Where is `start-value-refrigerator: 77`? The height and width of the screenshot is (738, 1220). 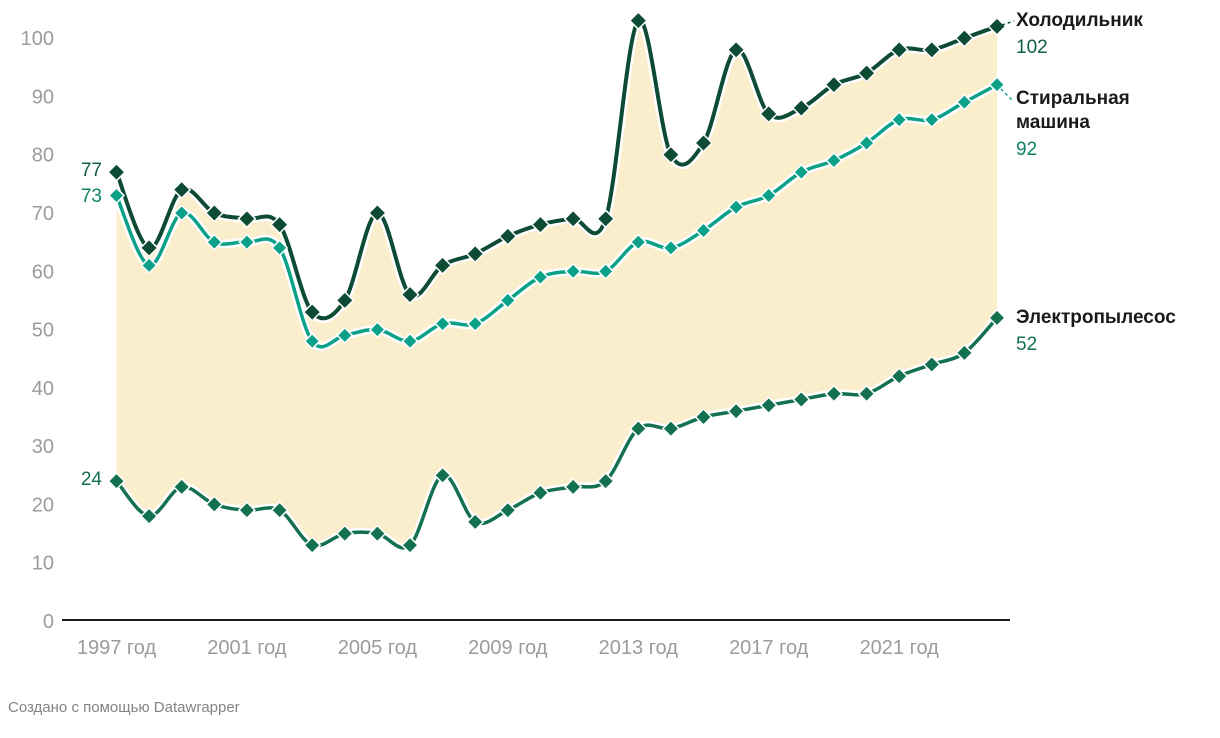
start-value-refrigerator: 77 is located at coordinates (91, 170).